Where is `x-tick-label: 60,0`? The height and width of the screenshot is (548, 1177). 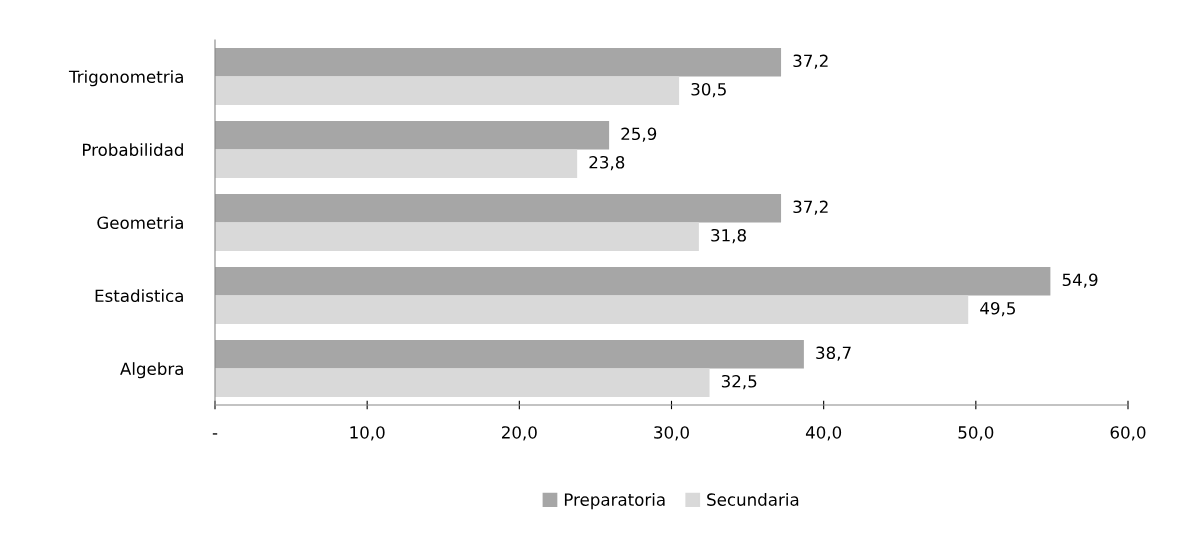
x-tick-label: 60,0 is located at coordinates (1128, 433).